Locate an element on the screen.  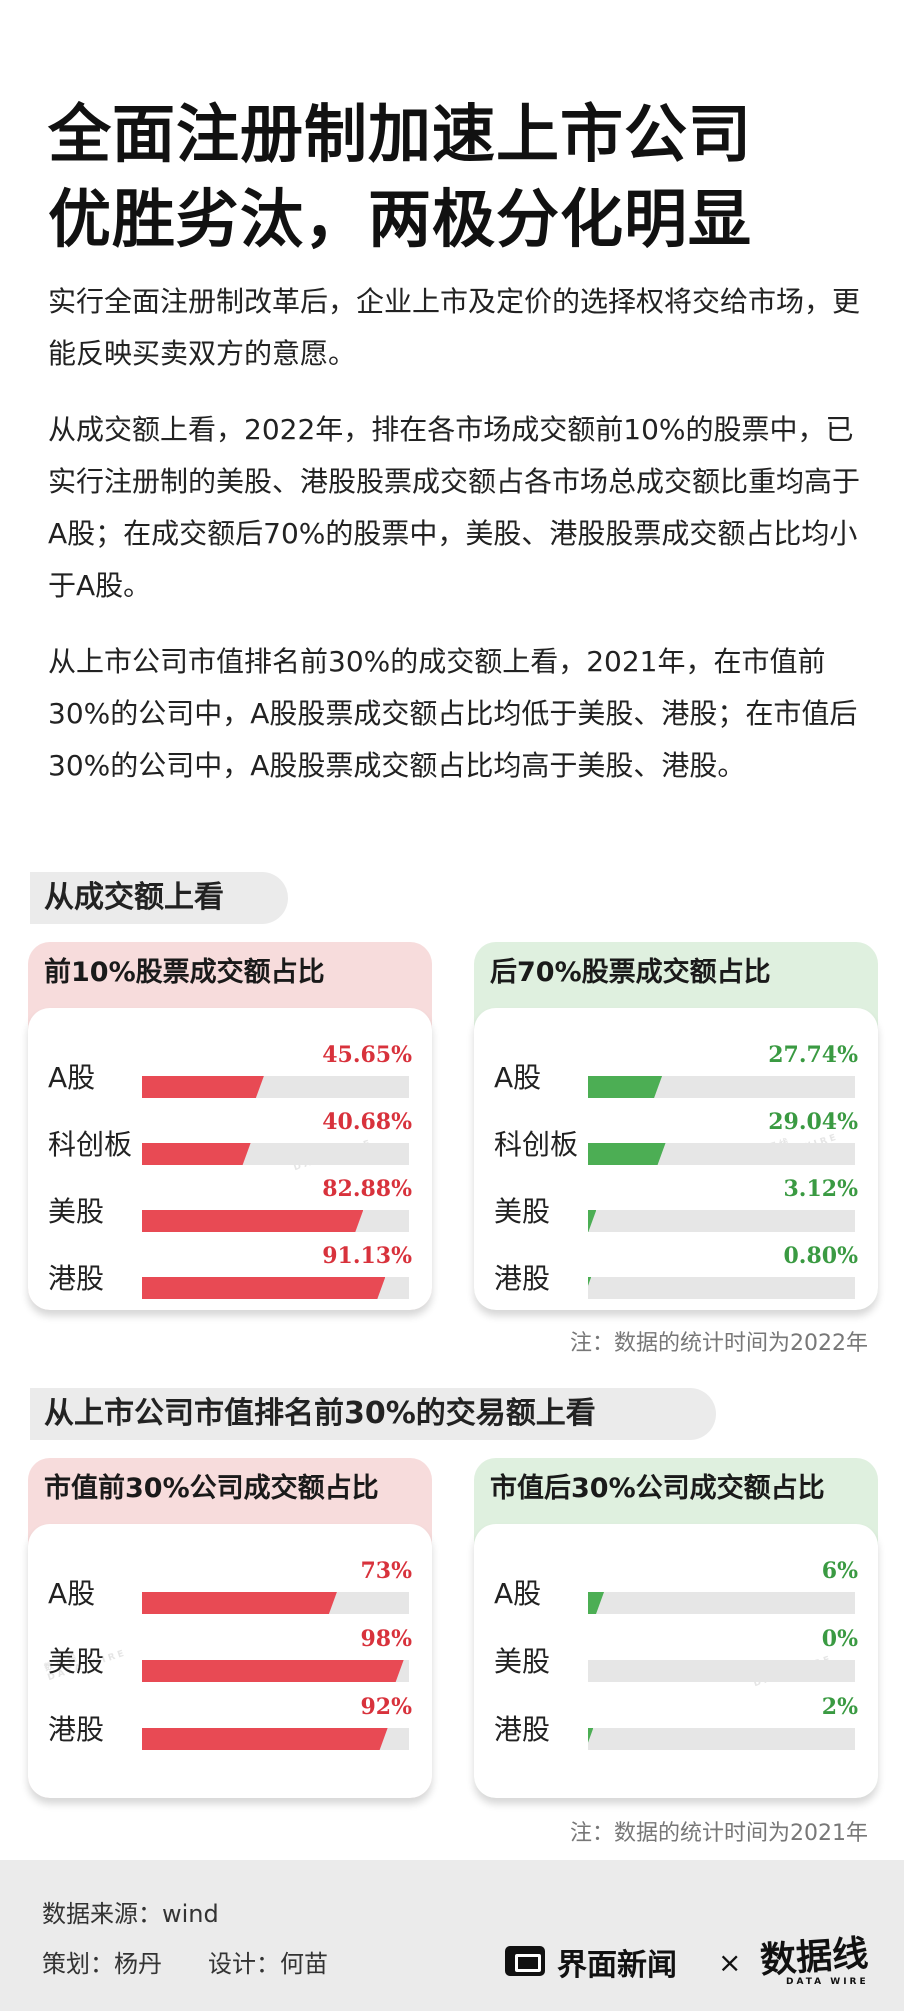
title-line-1: 全面注册制加速上市公司 is located at coordinates (400, 134).